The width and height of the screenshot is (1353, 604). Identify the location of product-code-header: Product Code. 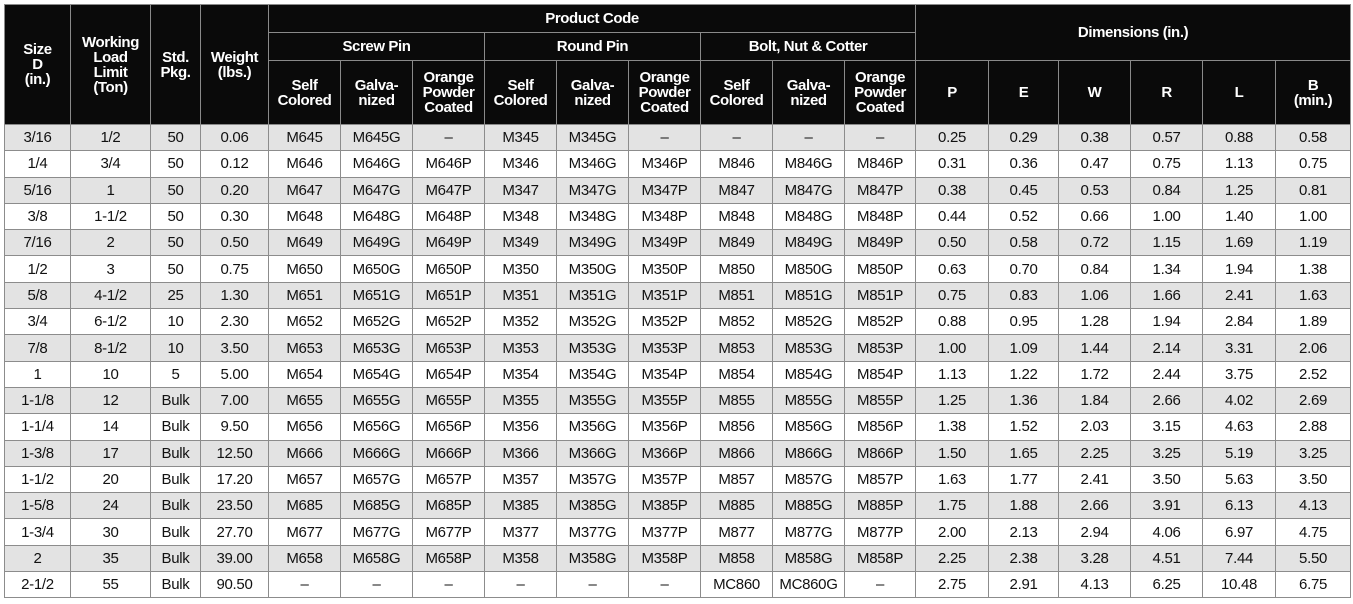
(592, 18).